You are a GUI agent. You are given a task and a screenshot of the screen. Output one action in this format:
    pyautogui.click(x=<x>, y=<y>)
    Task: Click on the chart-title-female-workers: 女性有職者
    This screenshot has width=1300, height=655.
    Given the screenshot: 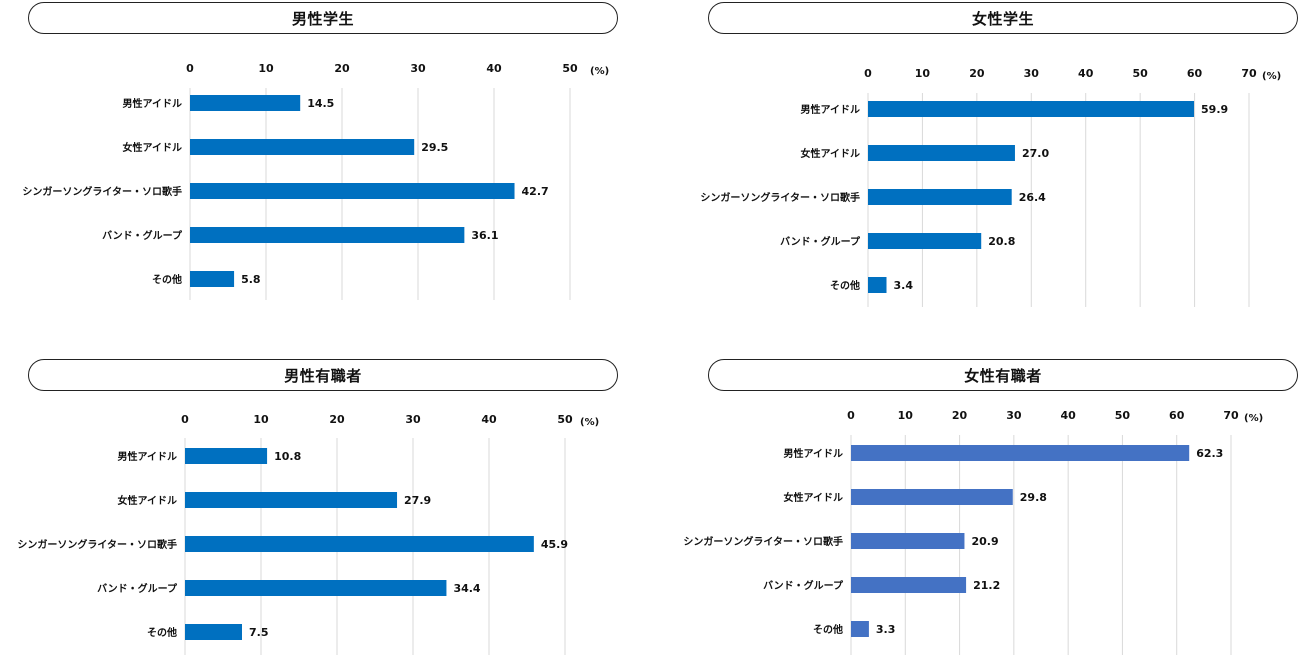 What is the action you would take?
    pyautogui.click(x=1003, y=375)
    